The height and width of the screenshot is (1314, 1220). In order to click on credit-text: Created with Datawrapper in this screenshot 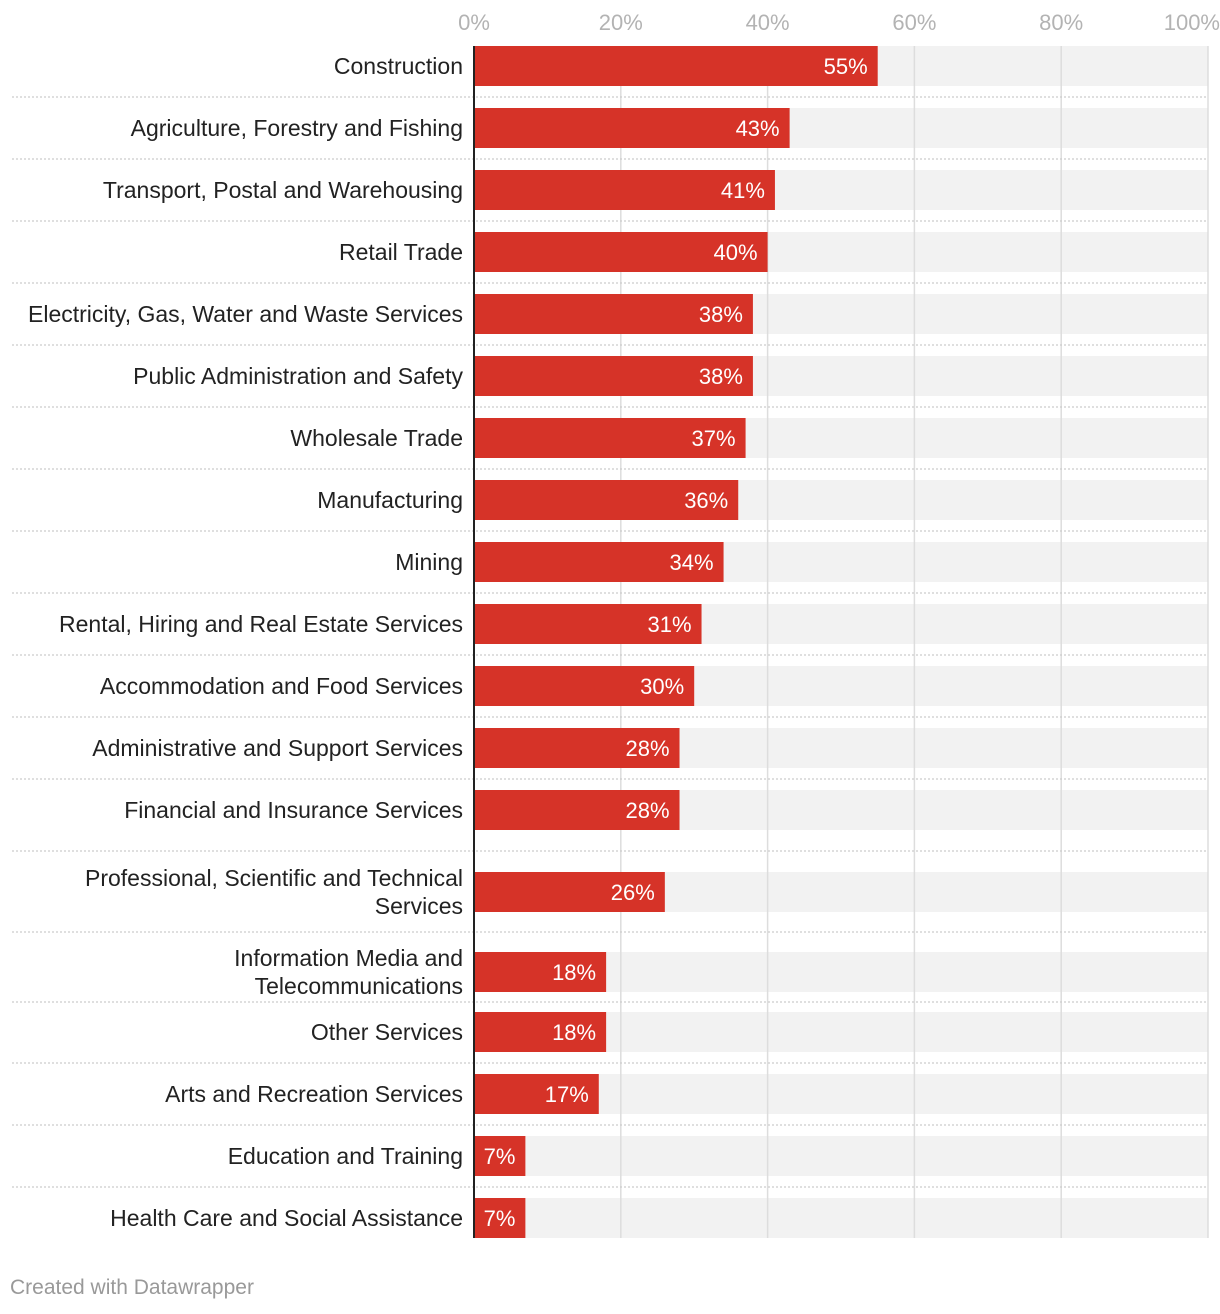, I will do `click(132, 1287)`.